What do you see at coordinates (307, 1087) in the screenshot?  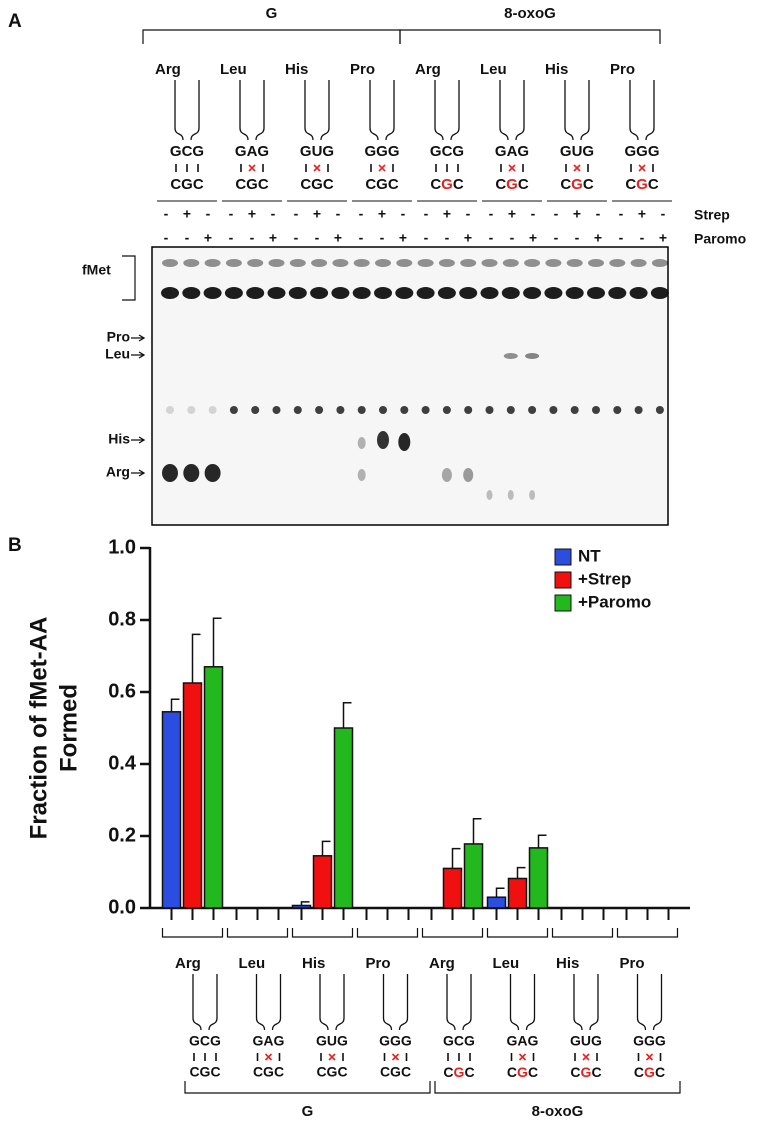 I see `group-bracket` at bounding box center [307, 1087].